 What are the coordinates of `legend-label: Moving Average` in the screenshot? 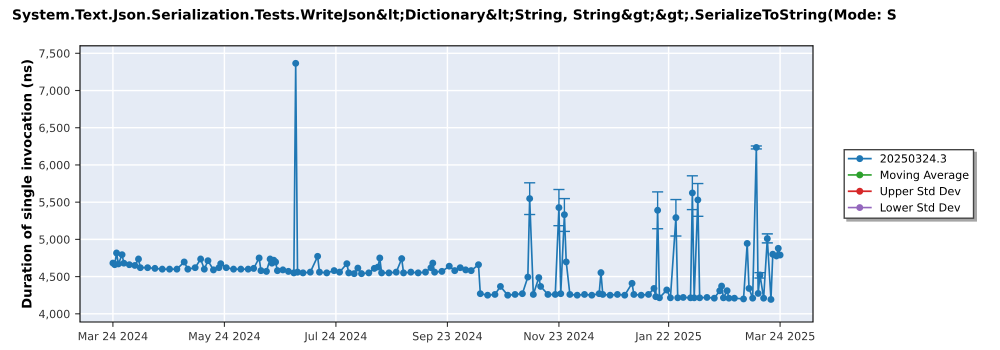 It's located at (924, 176).